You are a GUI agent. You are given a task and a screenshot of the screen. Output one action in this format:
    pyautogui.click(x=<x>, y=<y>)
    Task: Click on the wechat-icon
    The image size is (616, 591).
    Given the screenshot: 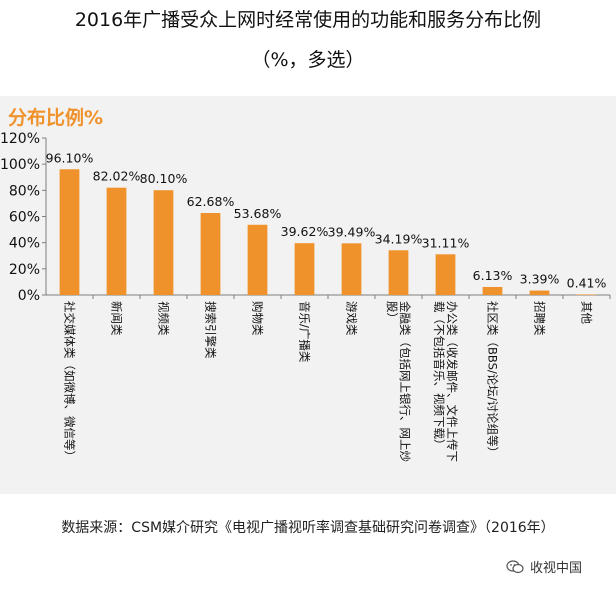 What is the action you would take?
    pyautogui.click(x=515, y=566)
    